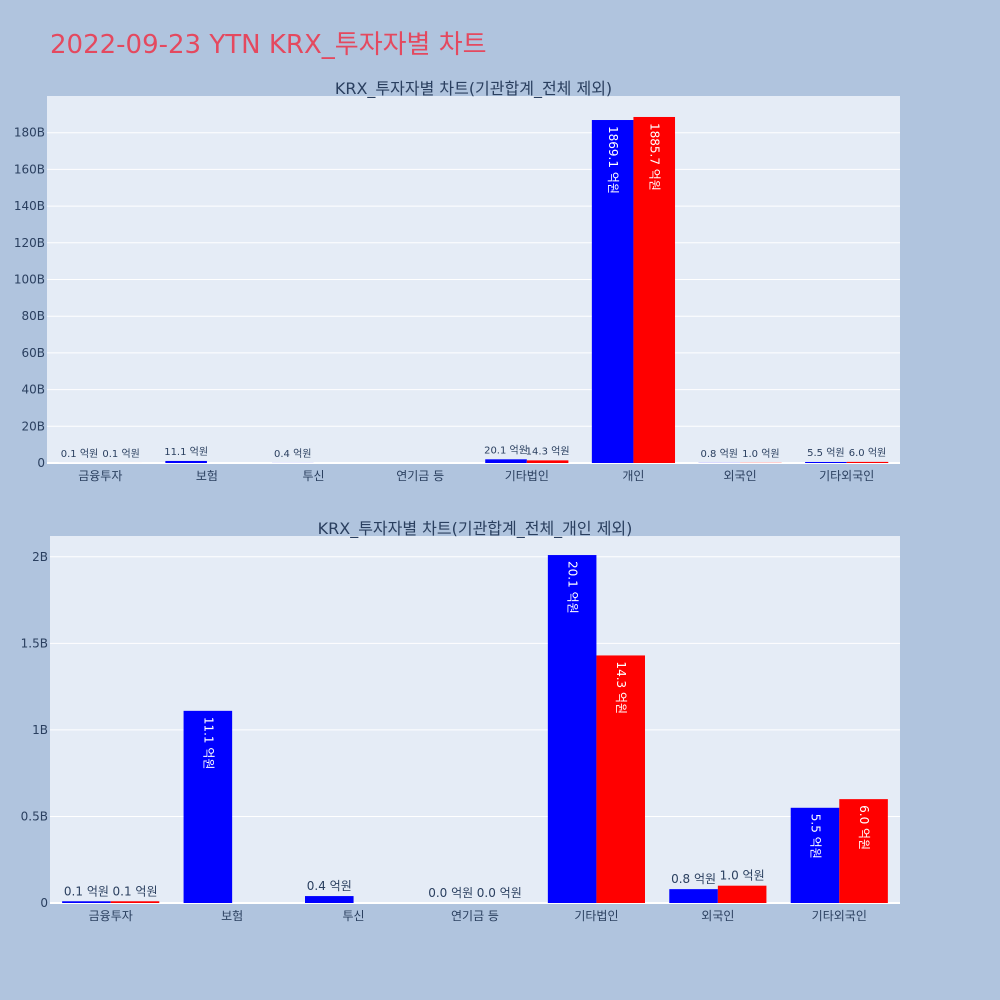 The width and height of the screenshot is (1000, 1000). What do you see at coordinates (29, 280) in the screenshot?
I see `y-tick-label: 100B` at bounding box center [29, 280].